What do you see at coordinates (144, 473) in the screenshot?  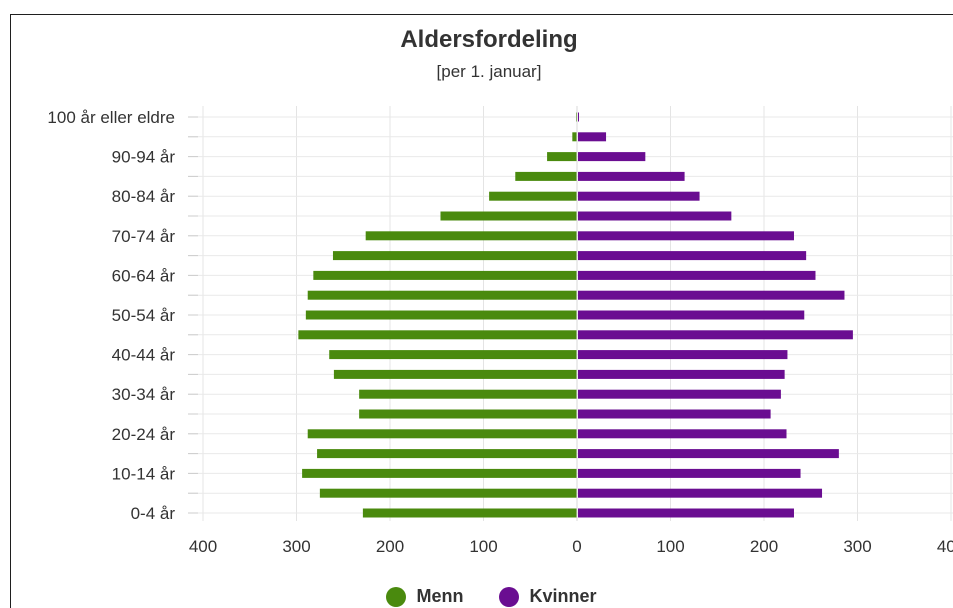 I see `y-tick-label: 10-14 år` at bounding box center [144, 473].